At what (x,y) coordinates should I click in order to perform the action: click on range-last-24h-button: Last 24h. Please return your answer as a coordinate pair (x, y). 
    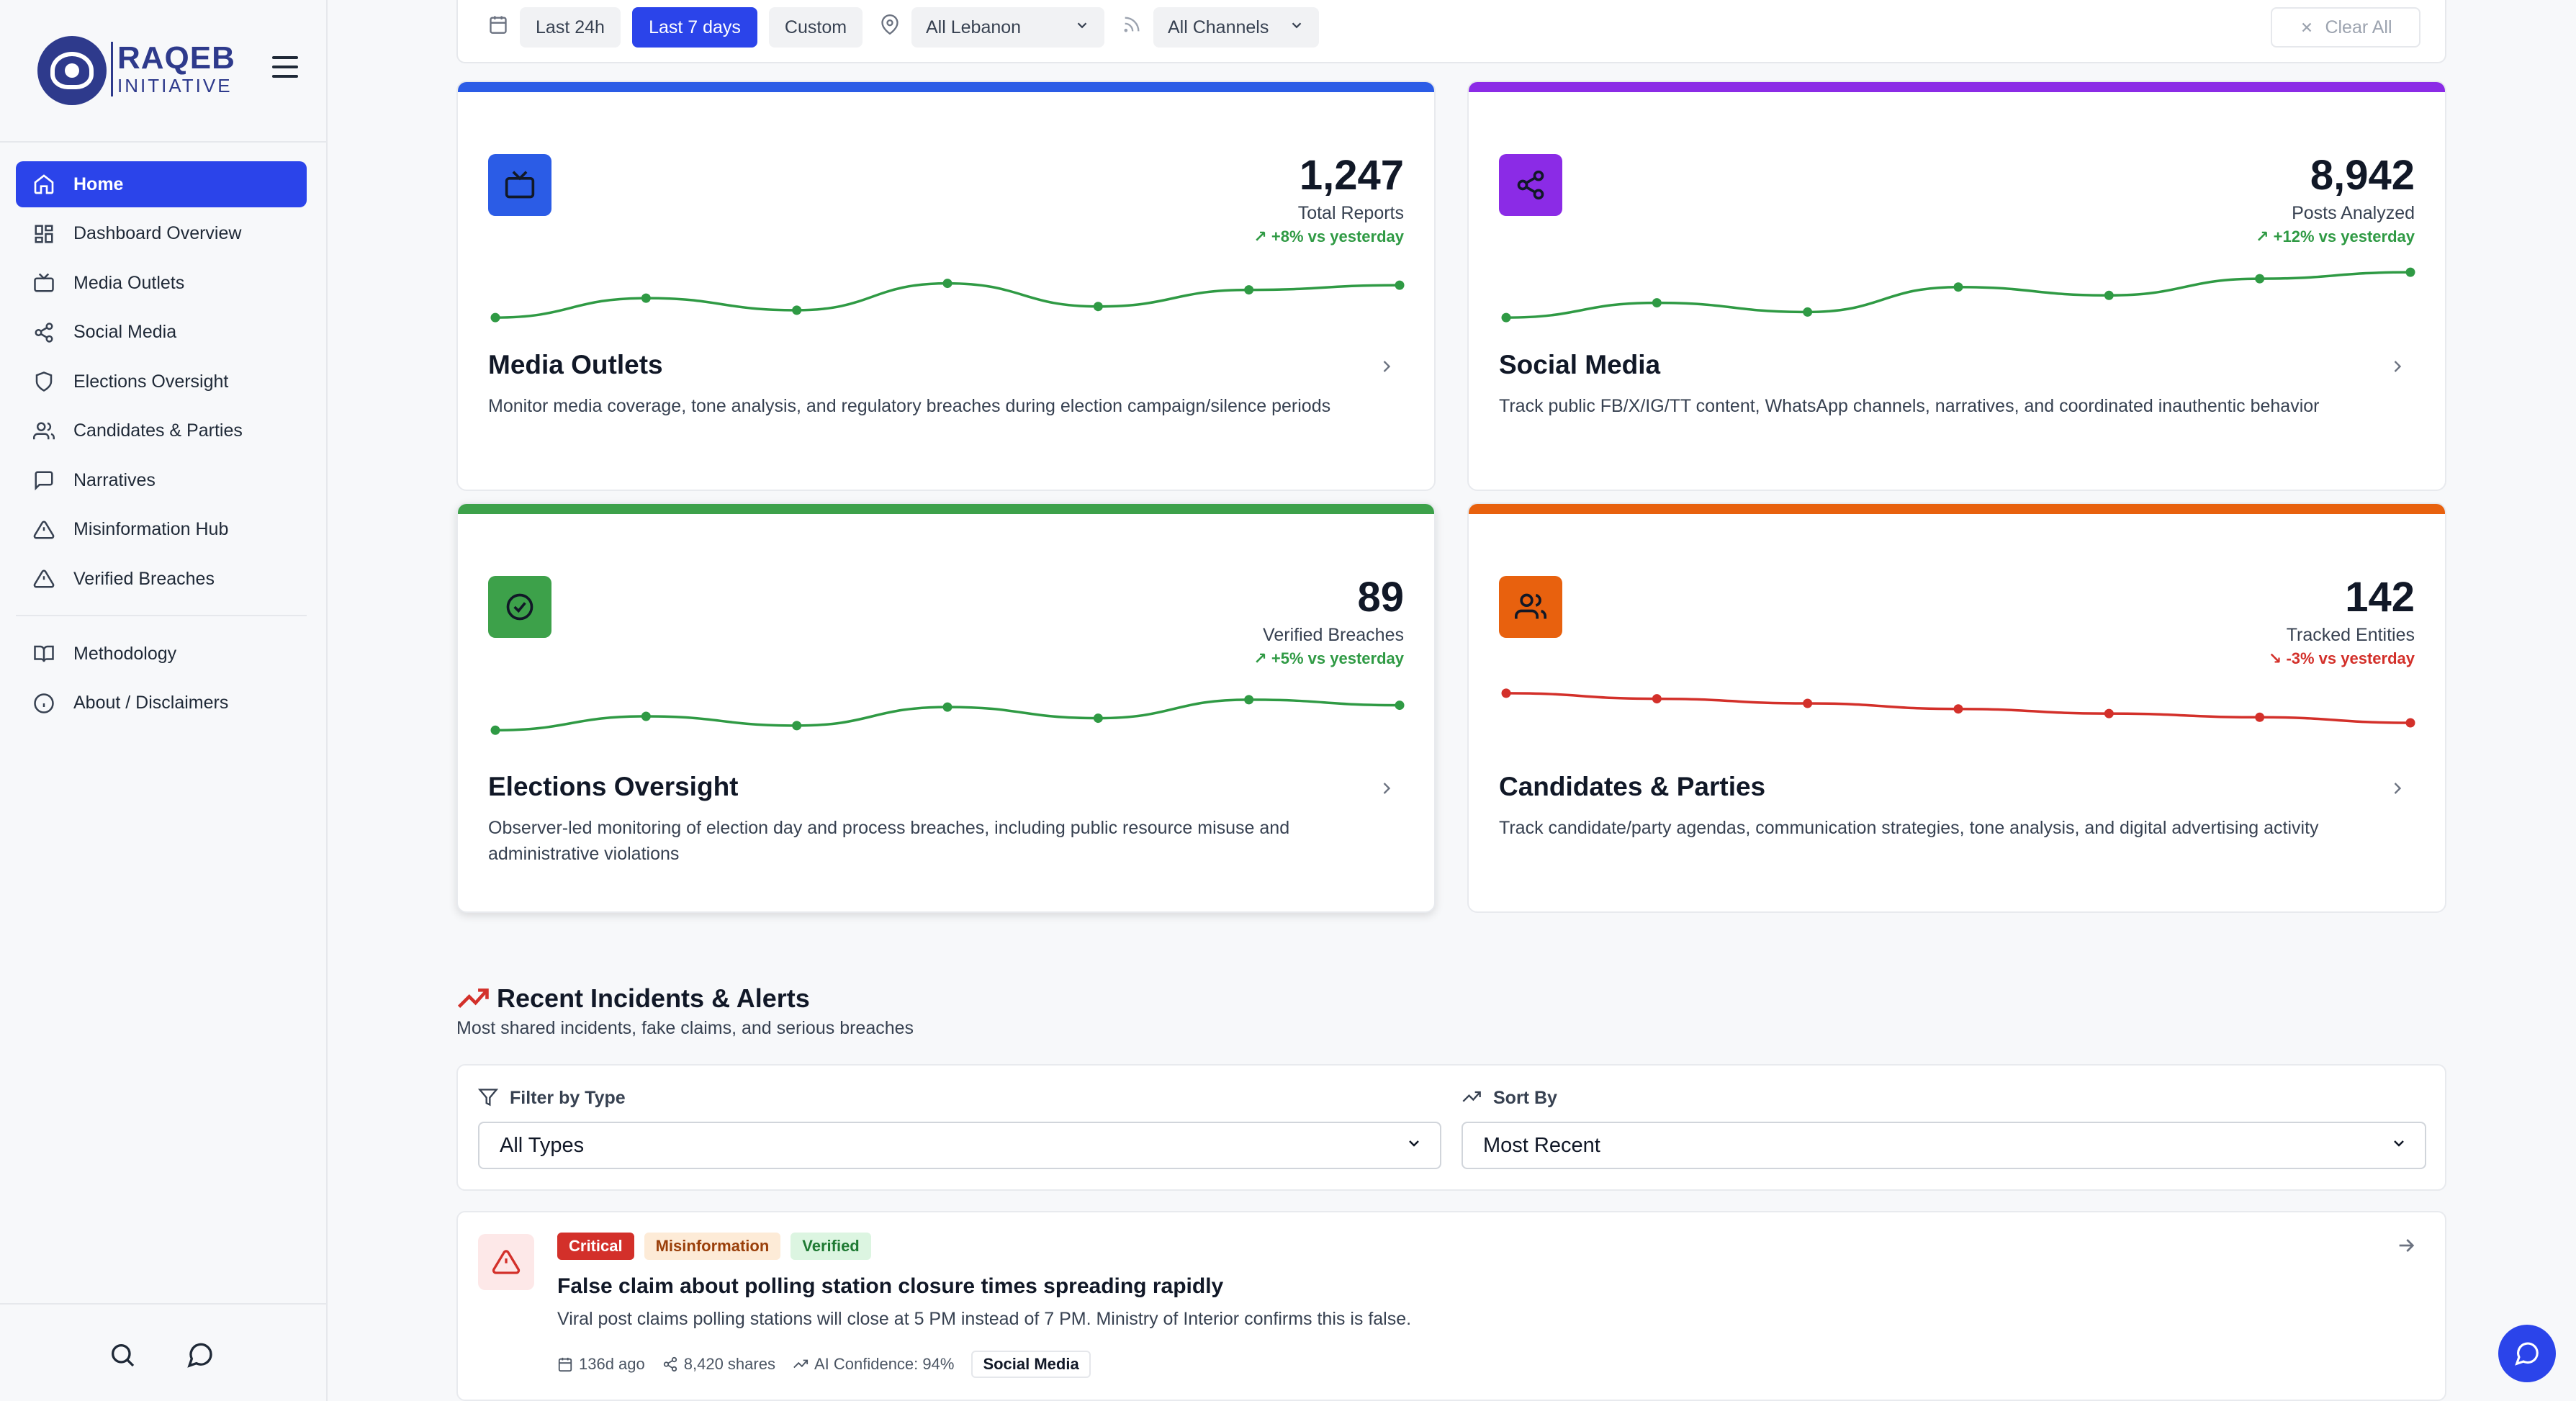
    Looking at the image, I should click on (570, 27).